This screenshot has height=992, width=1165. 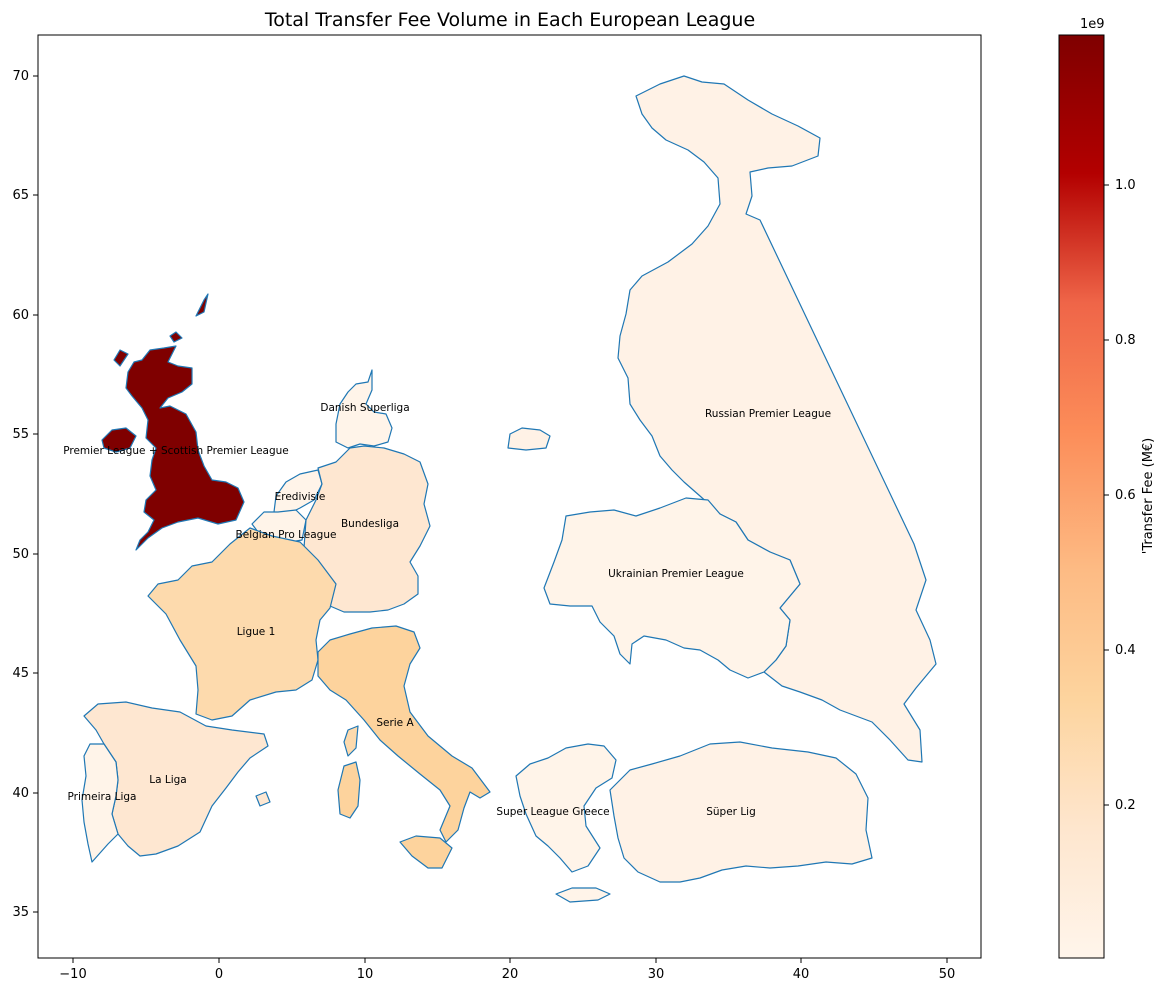 I want to click on x-tick-label: 10, so click(x=365, y=974).